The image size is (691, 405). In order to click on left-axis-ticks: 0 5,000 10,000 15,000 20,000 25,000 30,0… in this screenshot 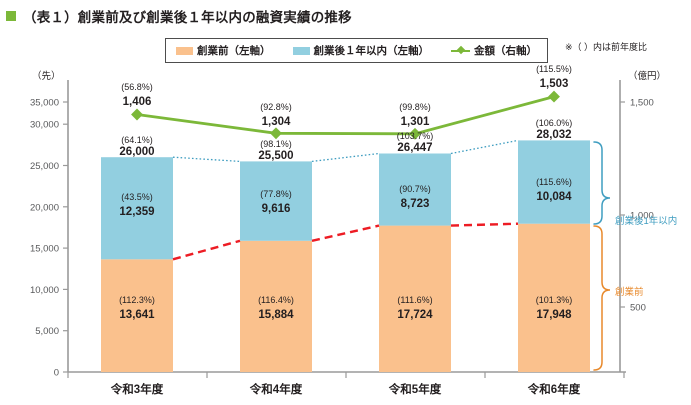, I will do `click(49, 238)`.